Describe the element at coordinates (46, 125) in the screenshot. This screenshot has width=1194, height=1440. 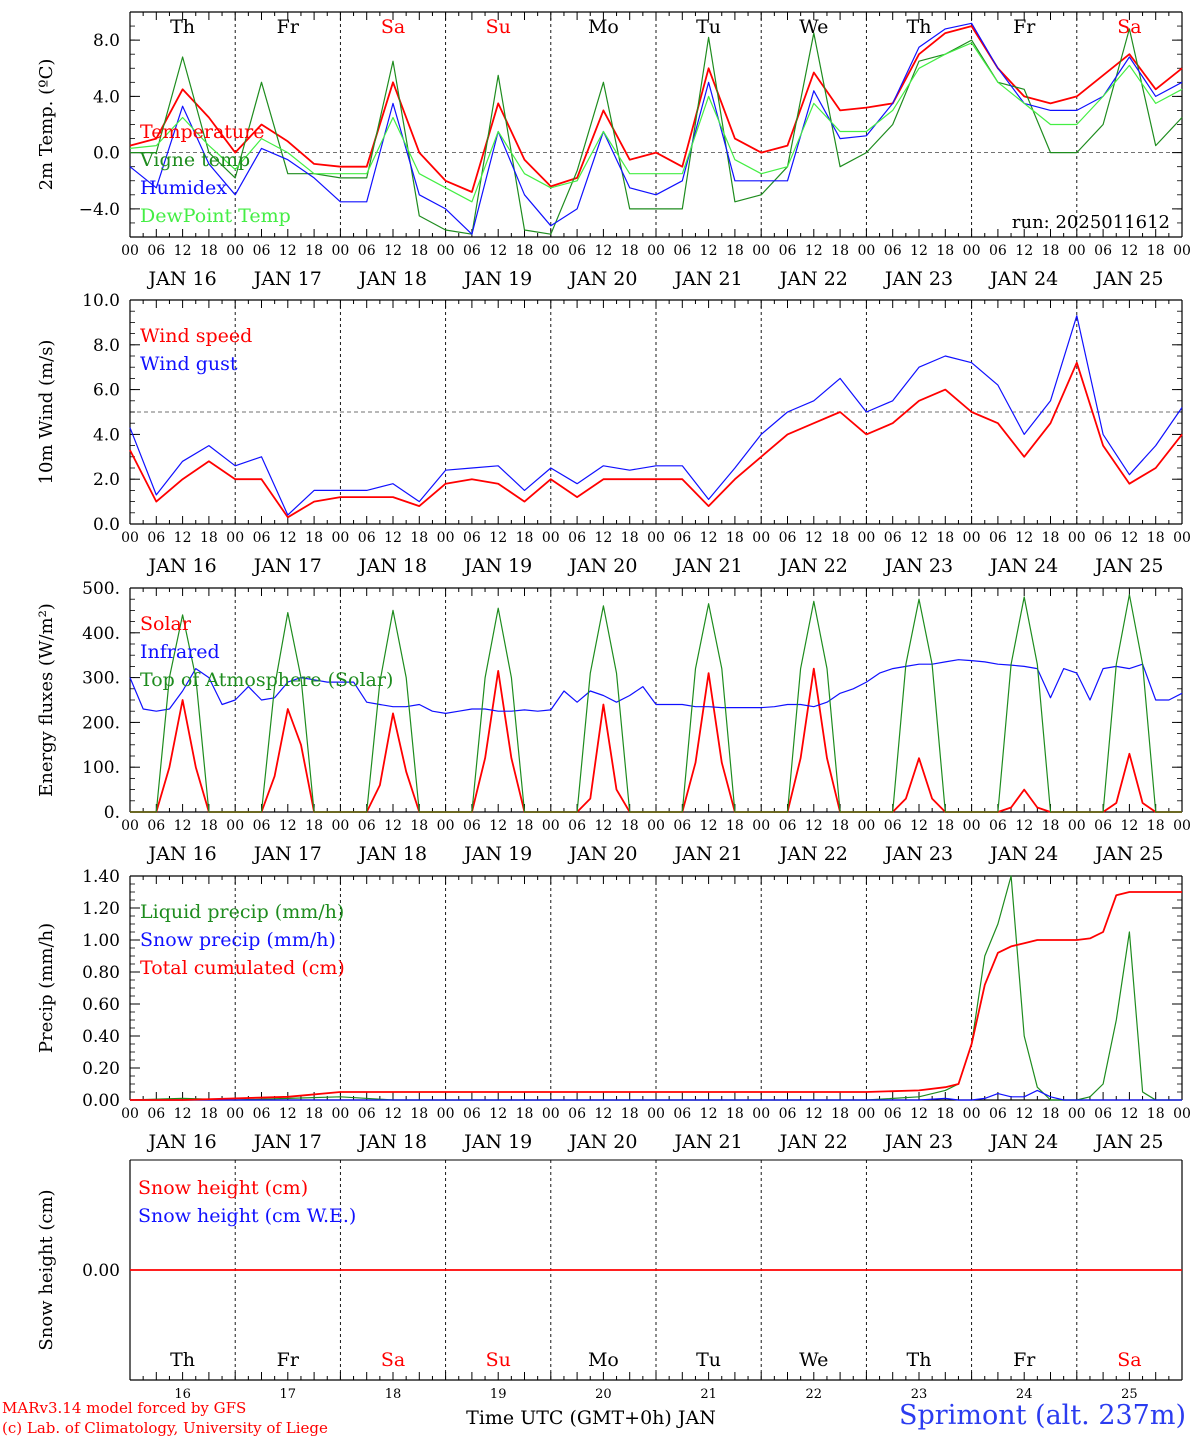
I see `y-axis-label: 2m Temp. (ºC)` at that location.